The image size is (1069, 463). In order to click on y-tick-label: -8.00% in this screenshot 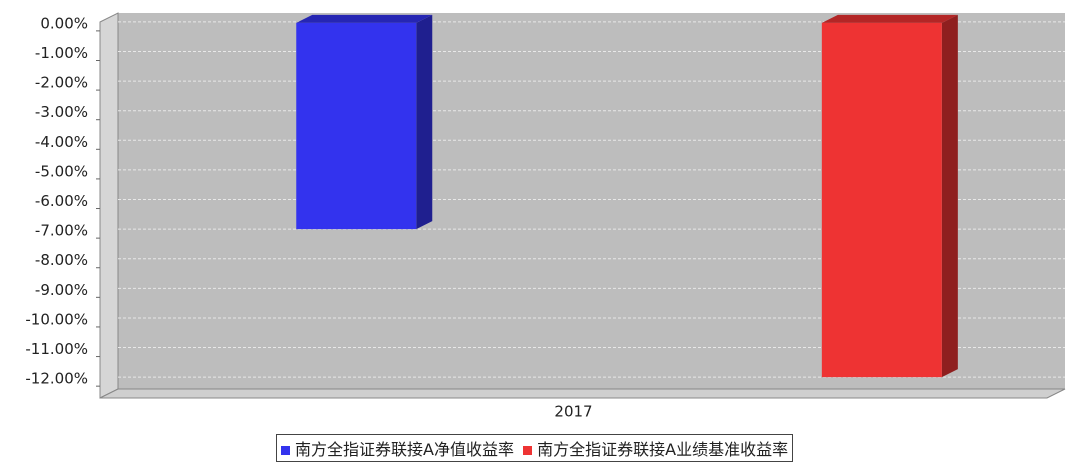, I will do `click(61, 260)`.